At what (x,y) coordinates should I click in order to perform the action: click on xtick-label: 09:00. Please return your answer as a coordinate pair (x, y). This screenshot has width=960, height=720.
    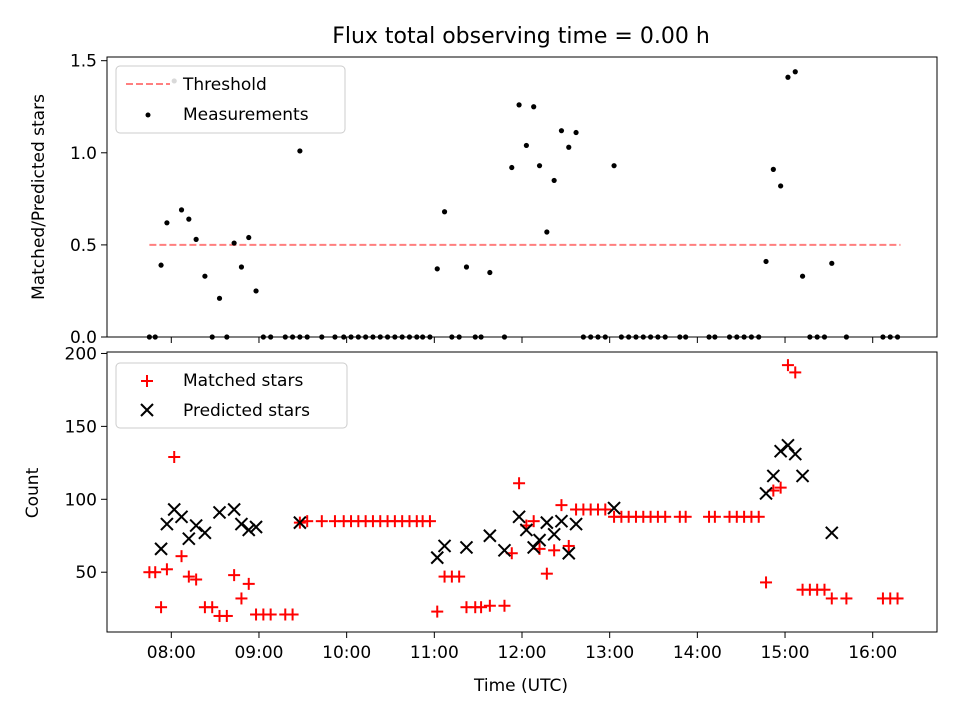
    Looking at the image, I should click on (258, 653).